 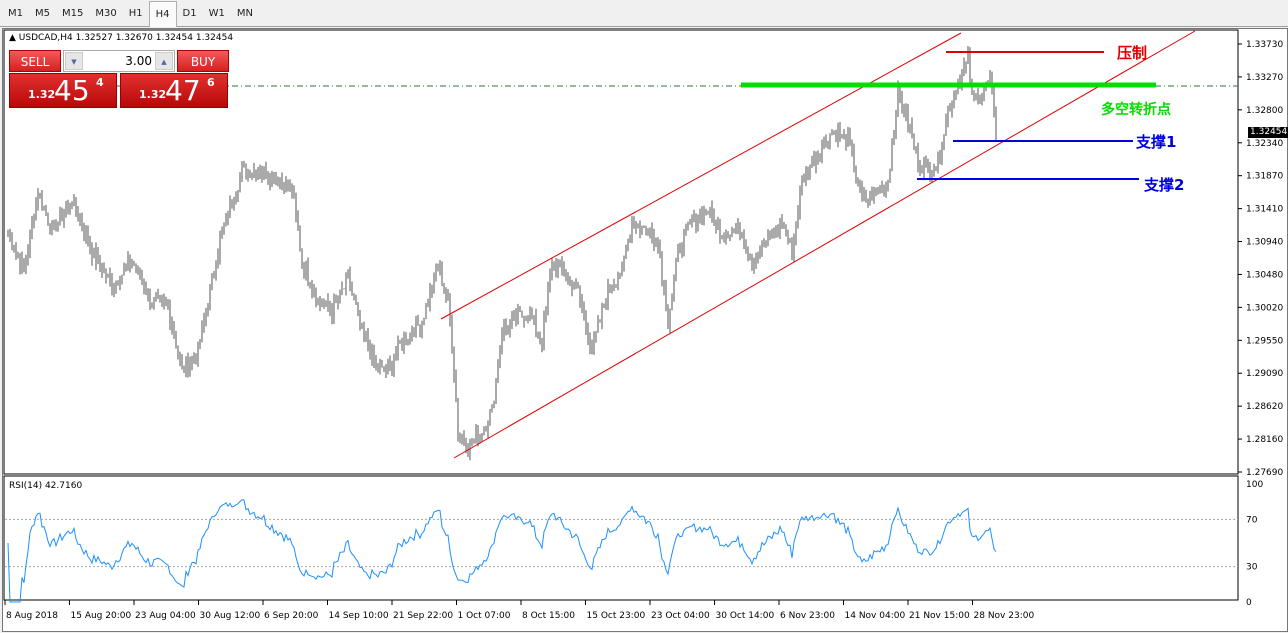 I want to click on timeframe-D1: D1, so click(x=189, y=13).